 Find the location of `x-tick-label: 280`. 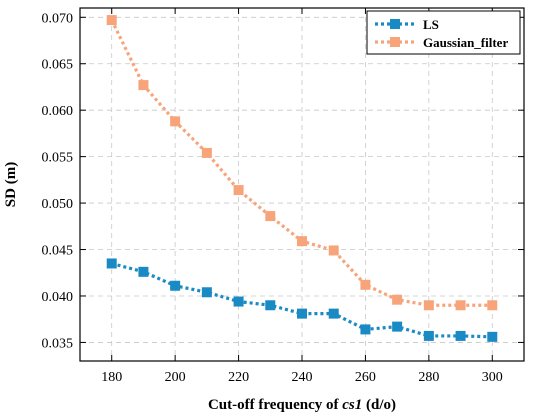

x-tick-label: 280 is located at coordinates (428, 377).